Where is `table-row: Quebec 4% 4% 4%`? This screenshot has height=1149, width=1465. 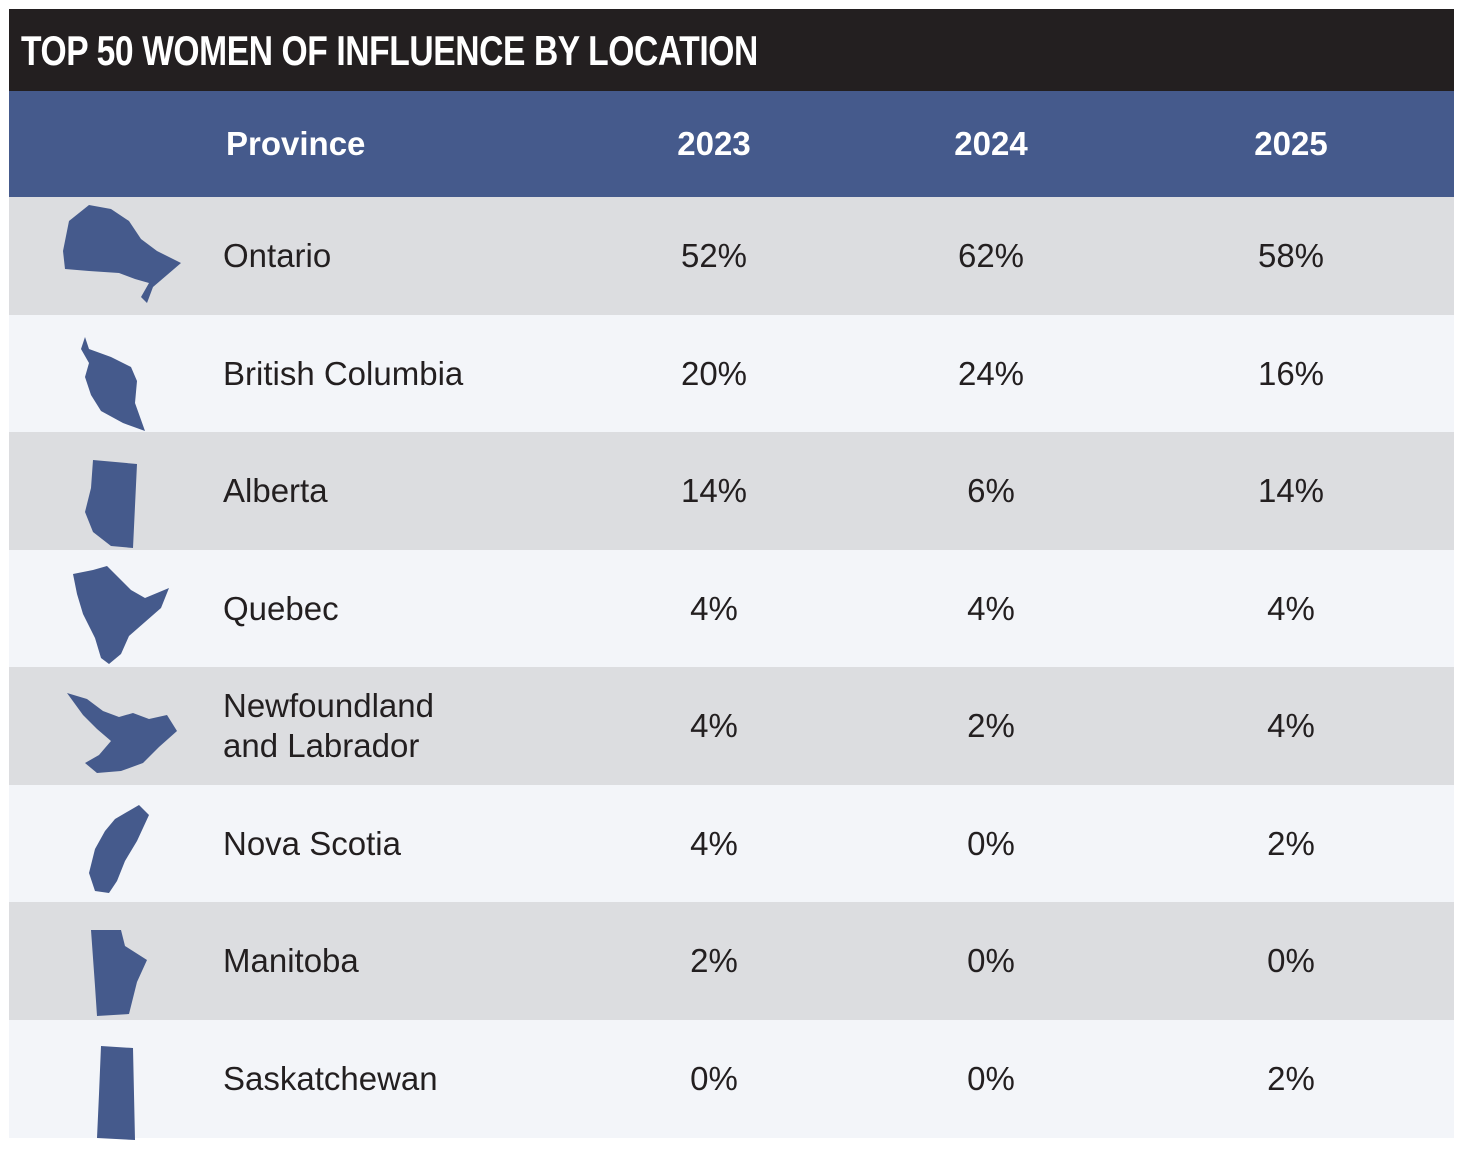 table-row: Quebec 4% 4% 4% is located at coordinates (731, 608).